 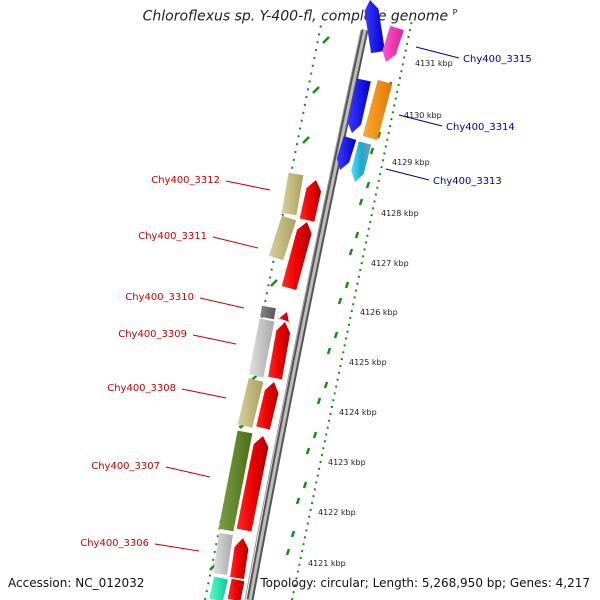 I want to click on gene-arrow-red, so click(x=236, y=589).